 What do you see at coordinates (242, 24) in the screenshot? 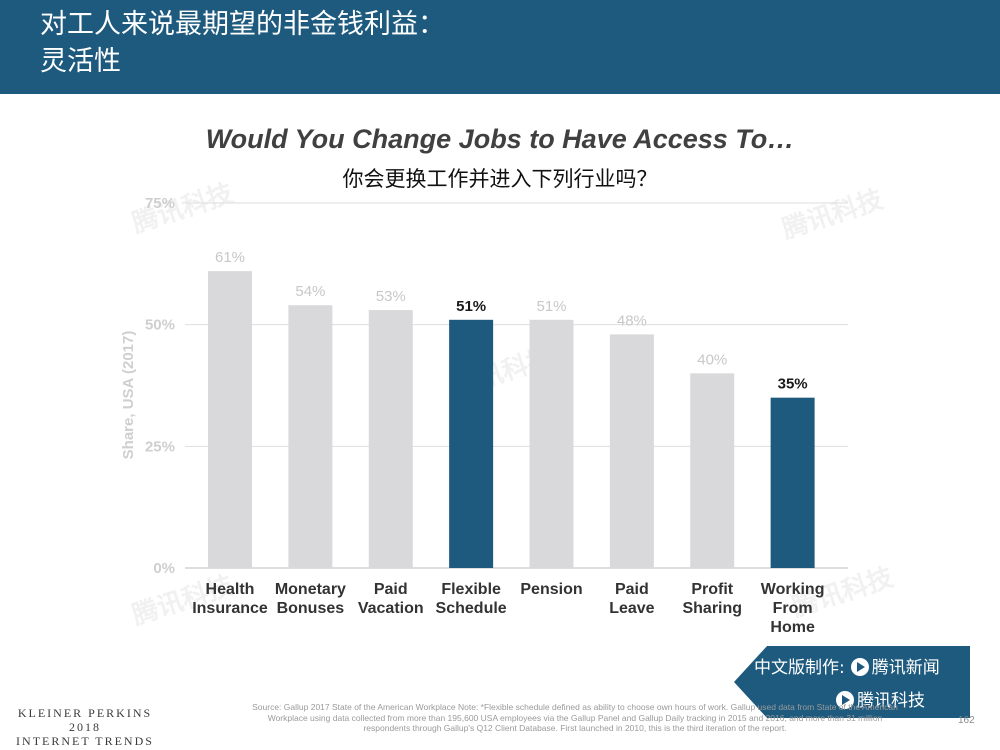
I see `page-title-line1: 对工人来说最期望的非金钱利益：` at bounding box center [242, 24].